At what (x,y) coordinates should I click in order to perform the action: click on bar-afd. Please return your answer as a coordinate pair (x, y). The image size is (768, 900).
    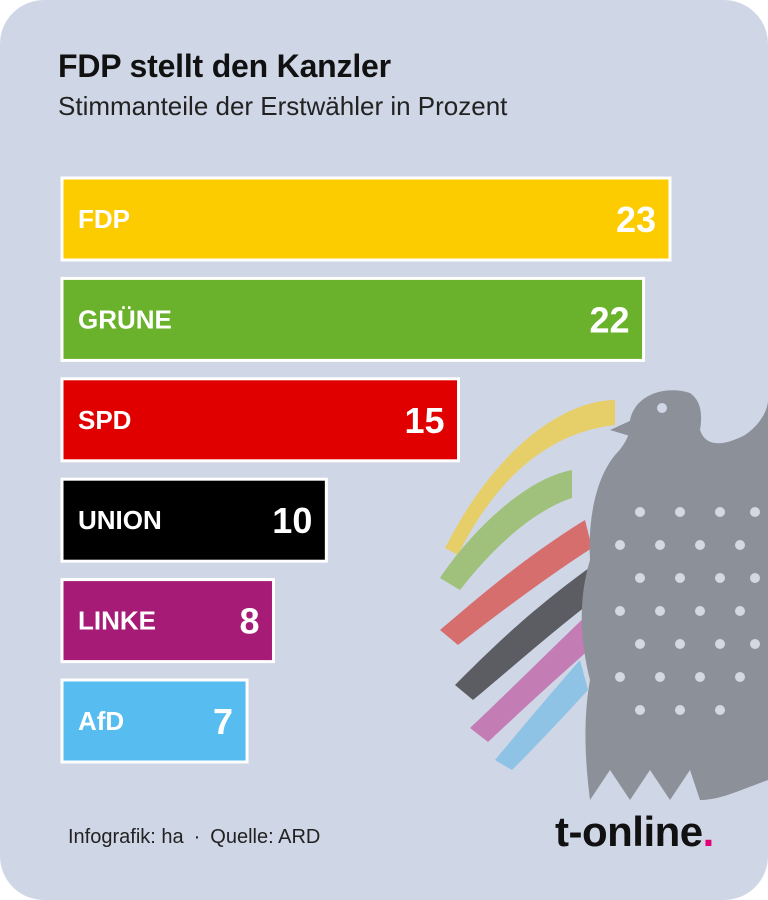
    Looking at the image, I should click on (154, 721).